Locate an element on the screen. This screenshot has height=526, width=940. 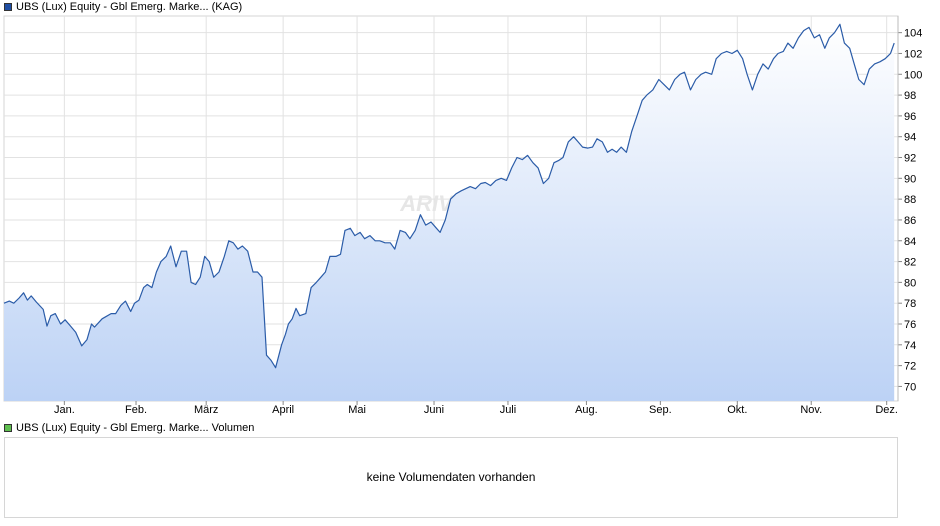
x-tick-label: Juni is located at coordinates (434, 410).